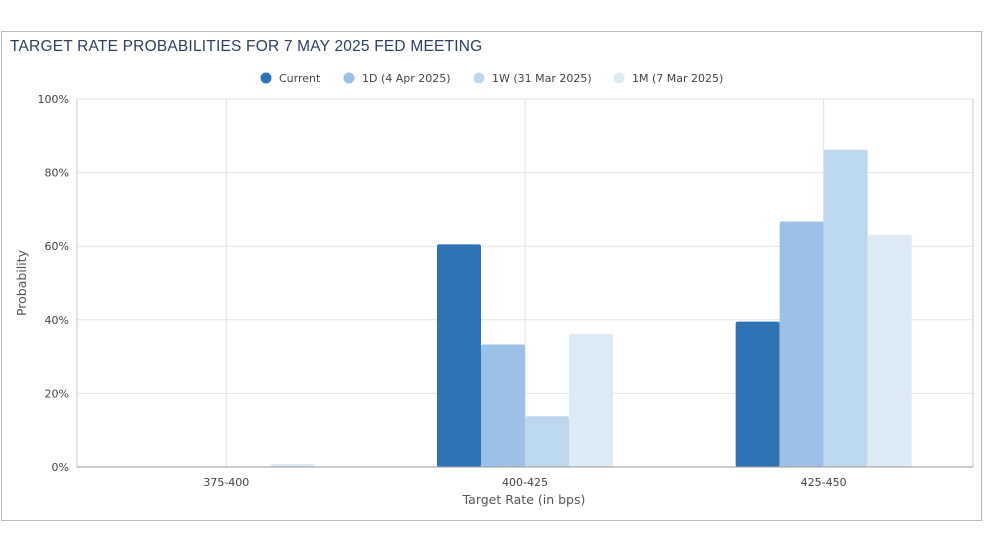 Image resolution: width=984 pixels, height=554 pixels. I want to click on y-tick-label: 0%, so click(60, 467).